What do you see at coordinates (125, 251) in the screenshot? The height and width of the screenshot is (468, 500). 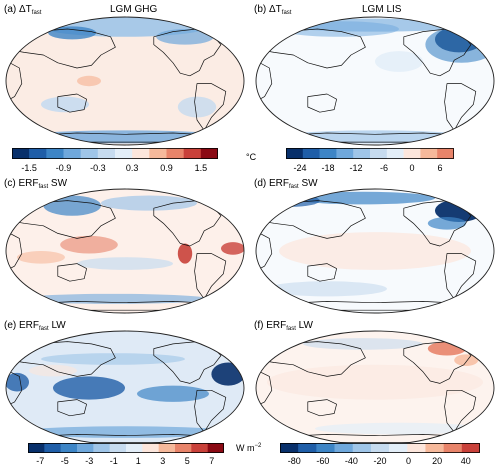 I see `map-c` at bounding box center [125, 251].